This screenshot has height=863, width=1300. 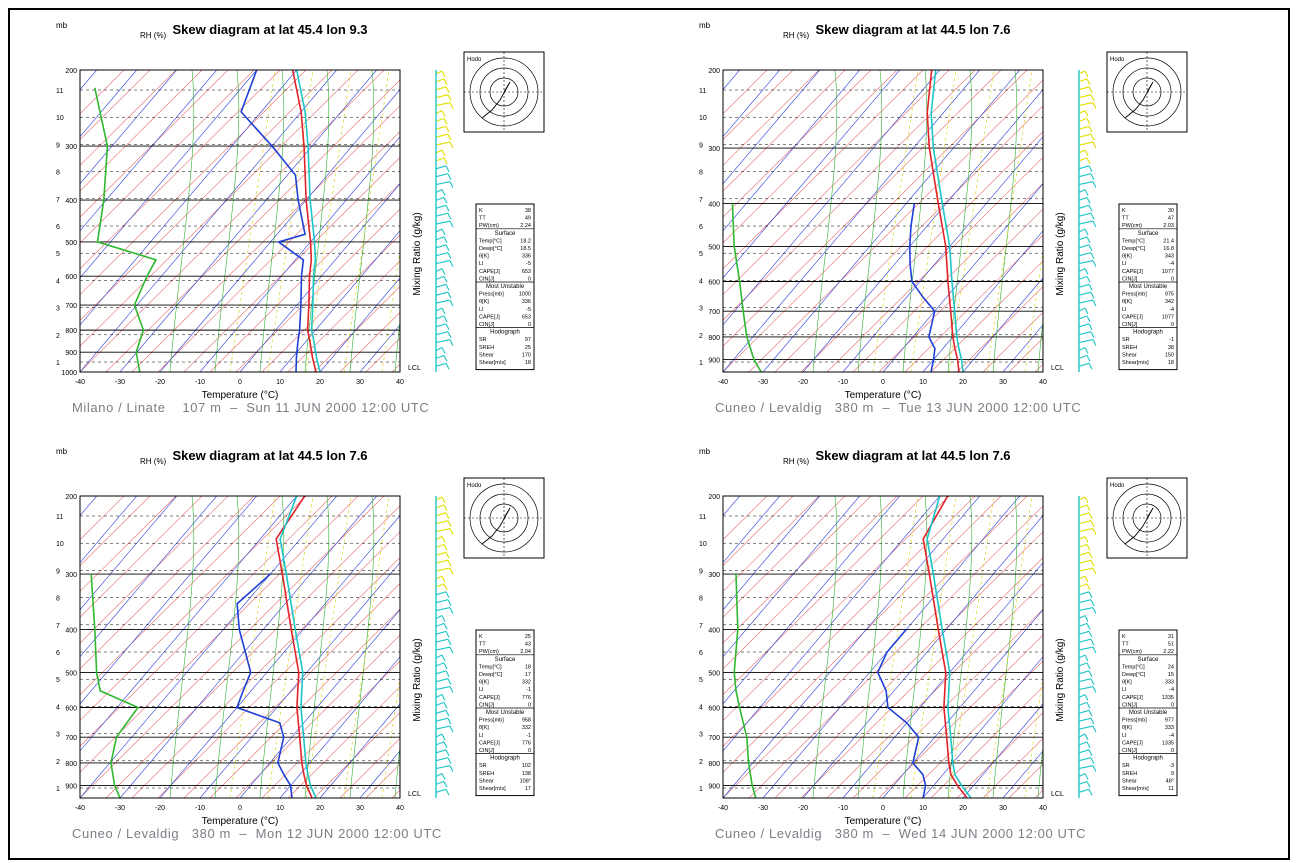 What do you see at coordinates (525, 249) in the screenshot?
I see `indices-value: 18.5` at bounding box center [525, 249].